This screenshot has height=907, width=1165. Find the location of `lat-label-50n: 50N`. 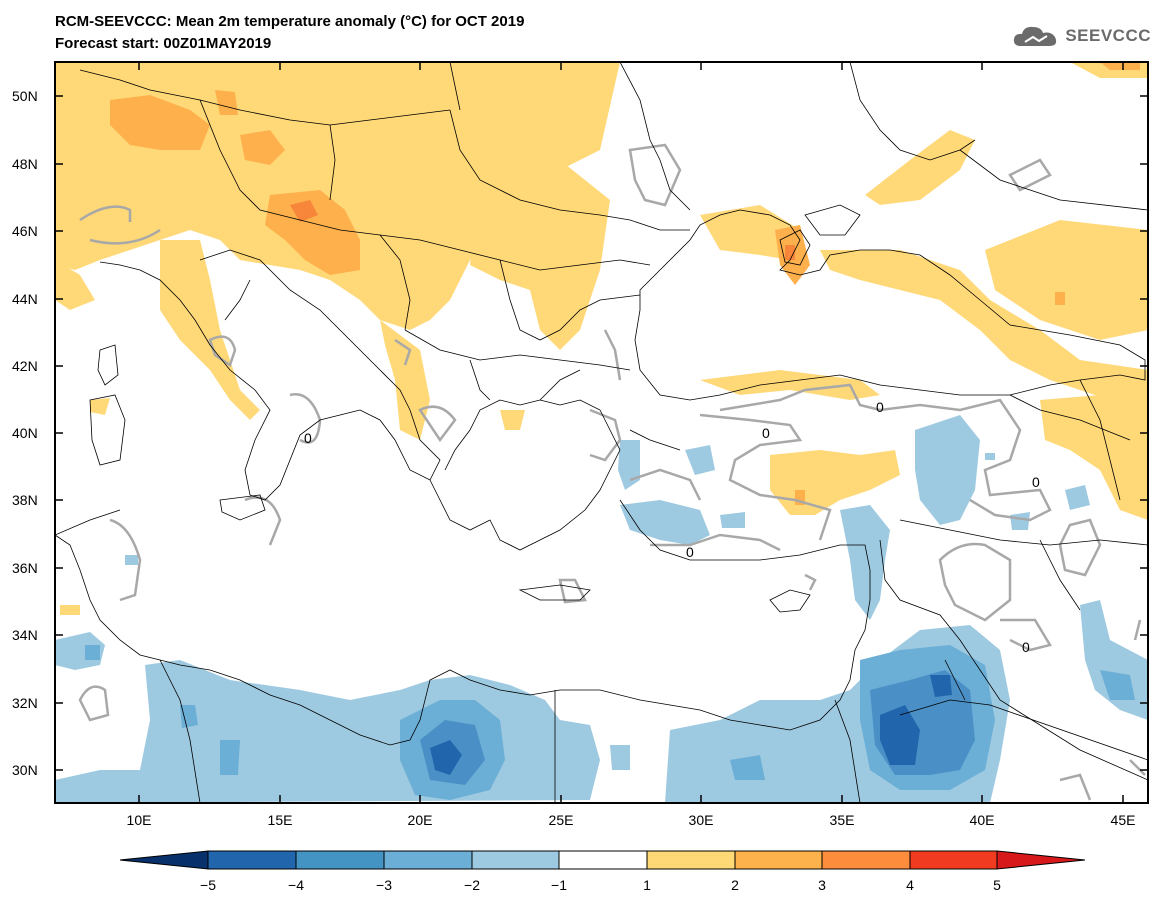

lat-label-50n: 50N is located at coordinates (25, 96).